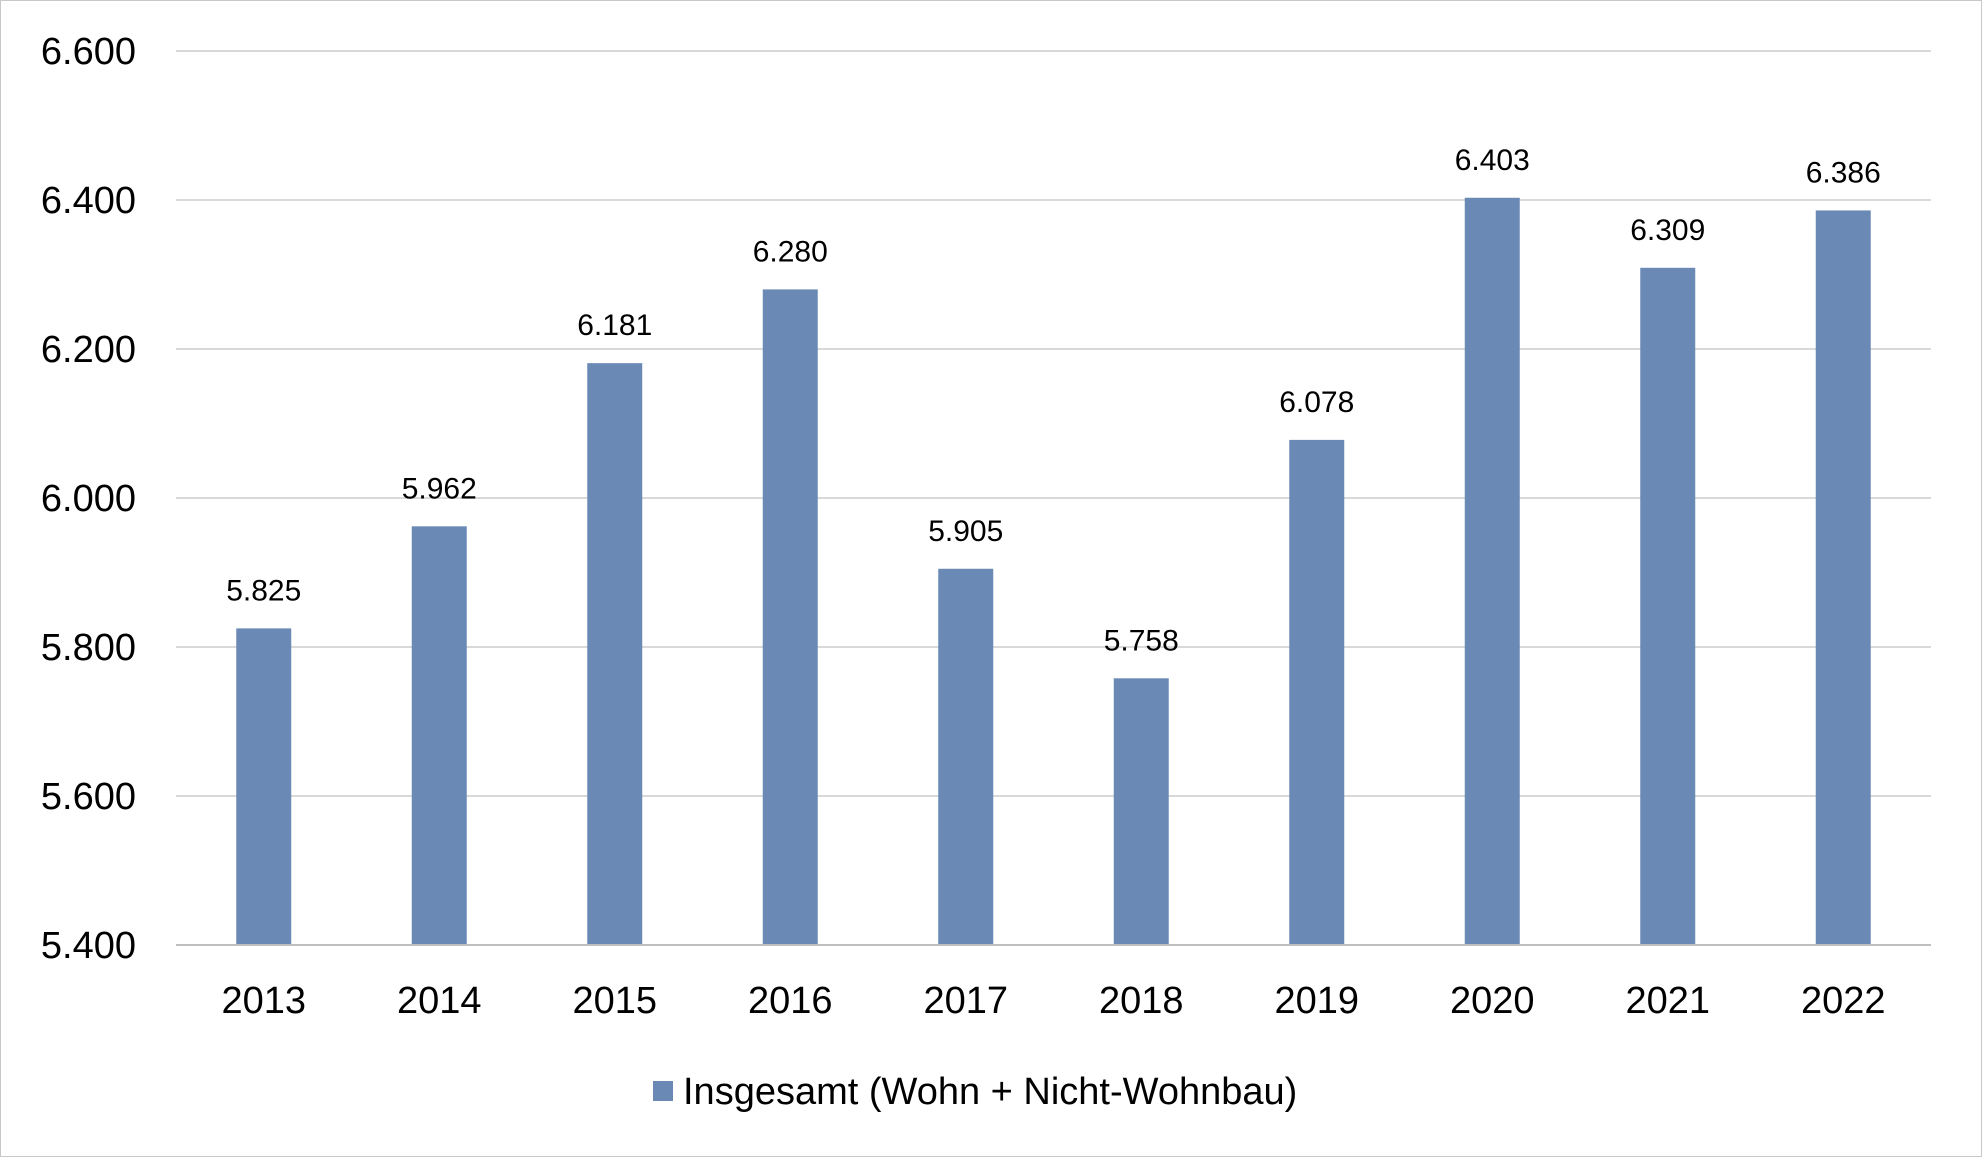  I want to click on bar-2016, so click(790, 617).